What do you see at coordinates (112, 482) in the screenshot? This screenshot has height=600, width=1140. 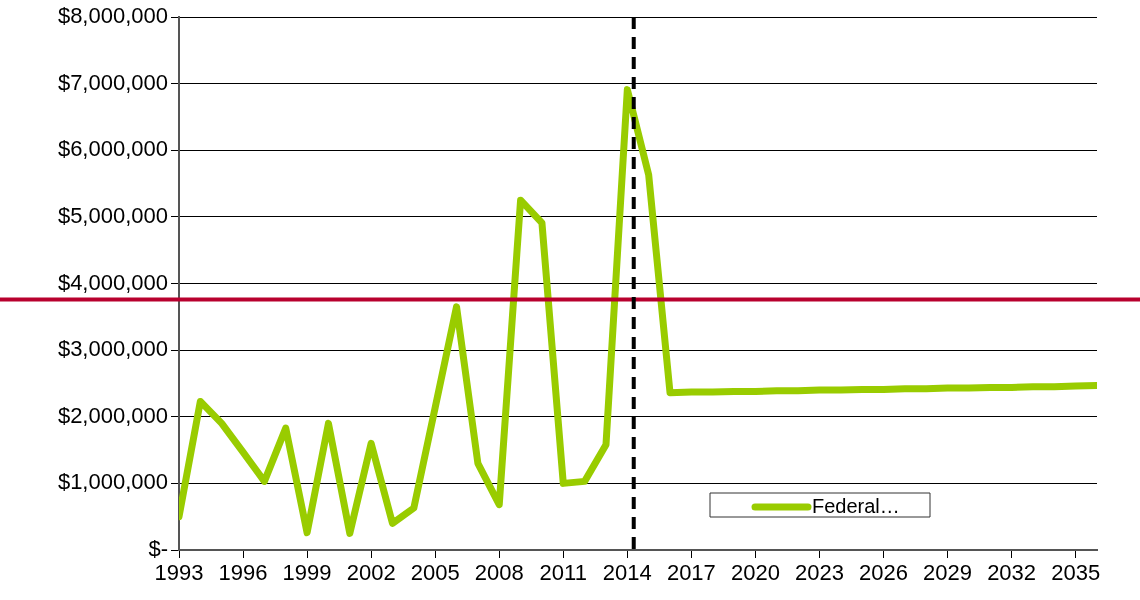 I see `y-tick-label: $1,000,000` at bounding box center [112, 482].